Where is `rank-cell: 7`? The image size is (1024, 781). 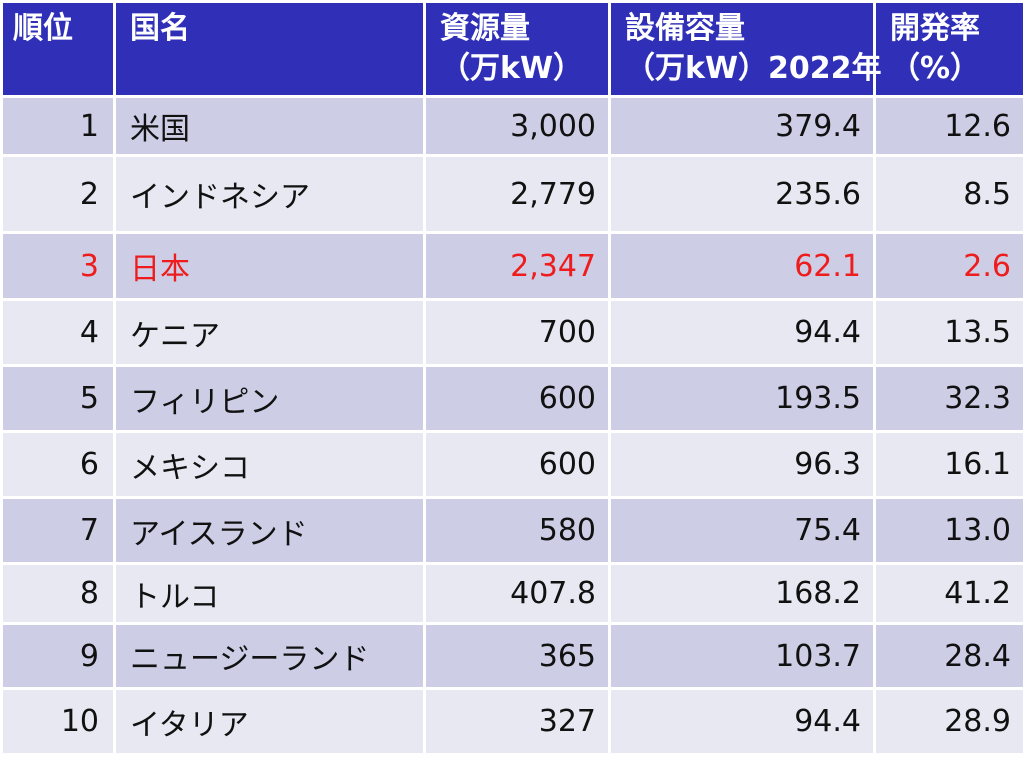 rank-cell: 7 is located at coordinates (58, 530).